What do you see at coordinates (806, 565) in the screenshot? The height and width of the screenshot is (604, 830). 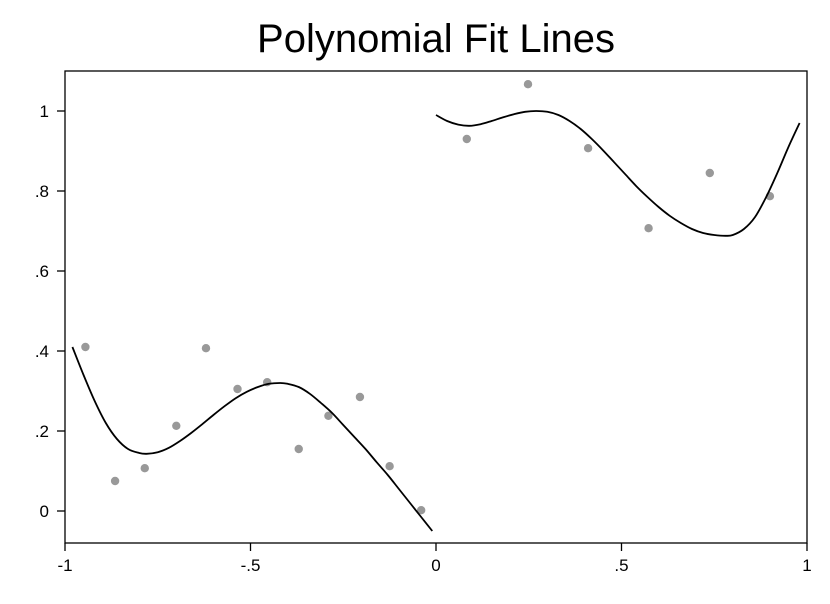 I see `x-tick-label: 1` at bounding box center [806, 565].